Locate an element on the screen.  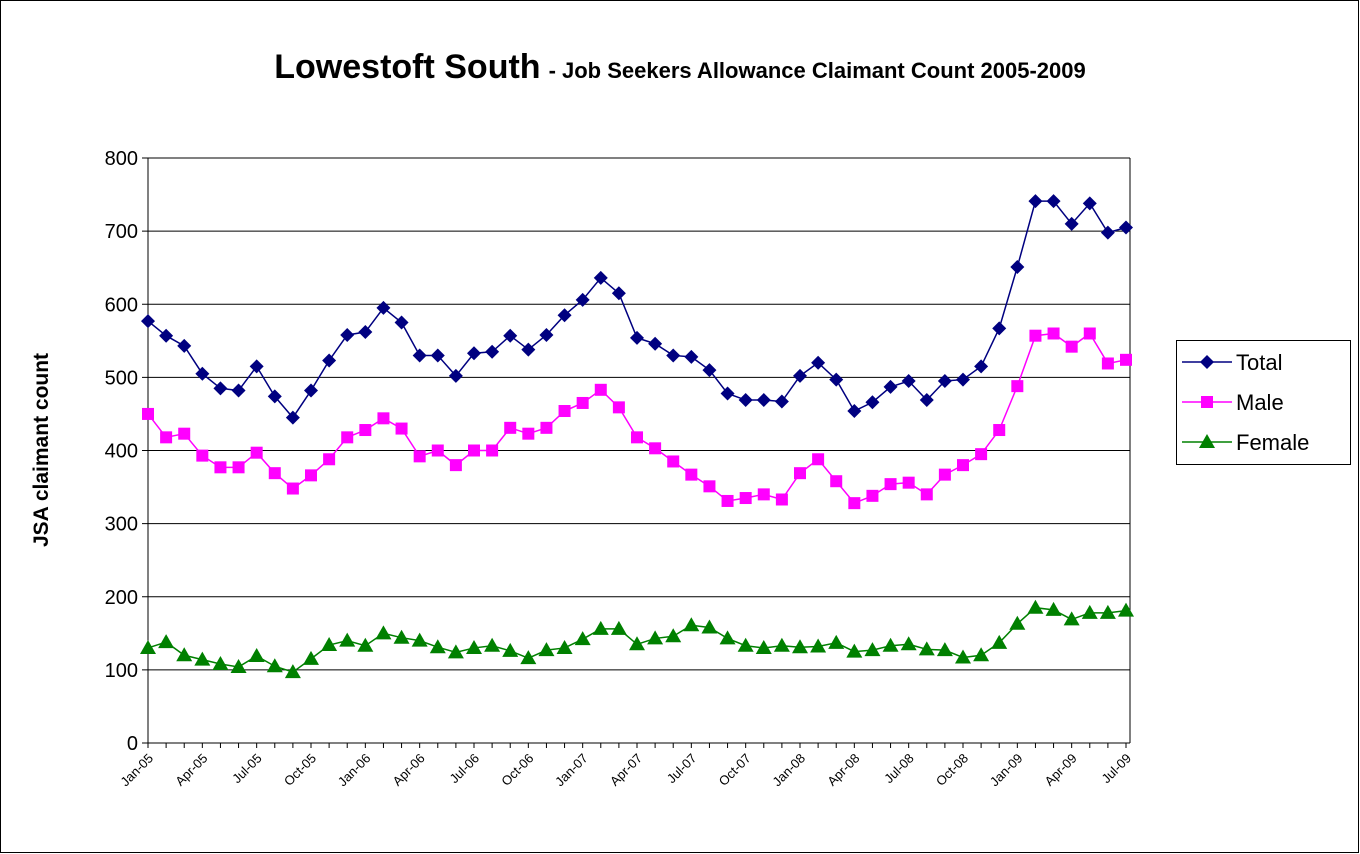
y-tick-label: 100 is located at coordinates (121, 671).